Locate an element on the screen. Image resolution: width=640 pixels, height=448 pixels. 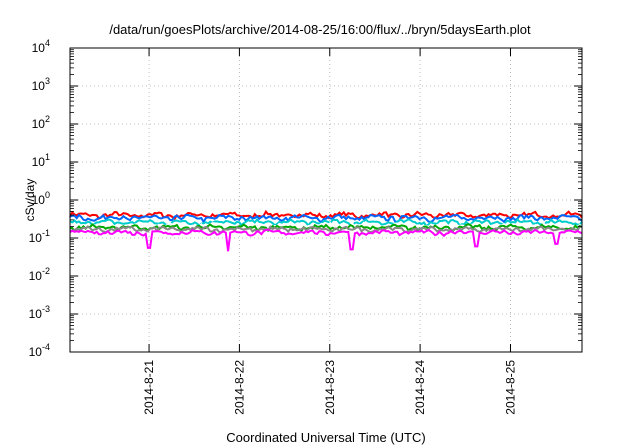
y-tick-label: 10¹ is located at coordinates (41, 160).